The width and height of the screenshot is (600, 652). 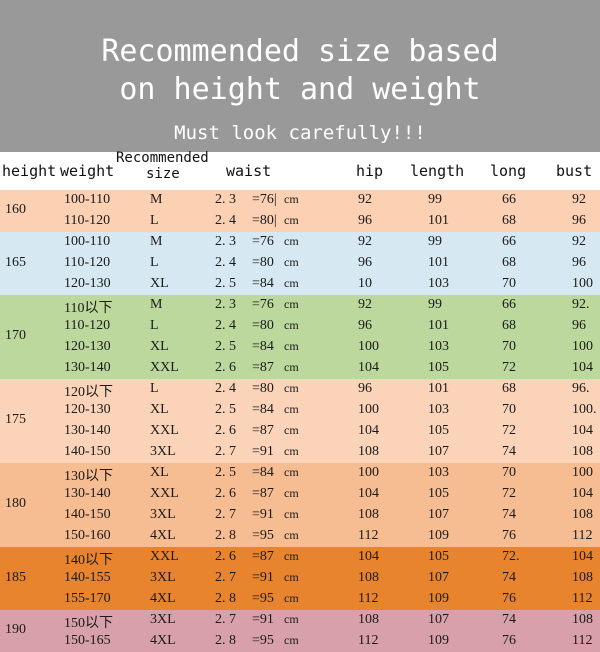 What do you see at coordinates (582, 472) in the screenshot?
I see `cell-bust: 100` at bounding box center [582, 472].